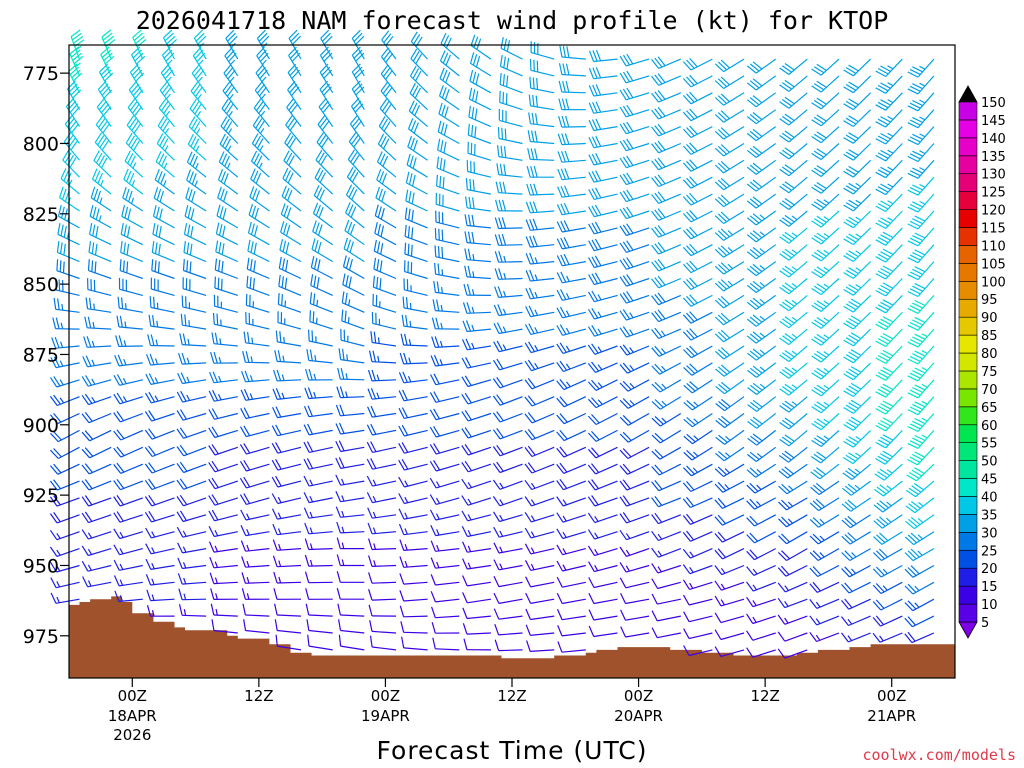 This screenshot has width=1024, height=768. I want to click on y-tick-label: 800, so click(41, 144).